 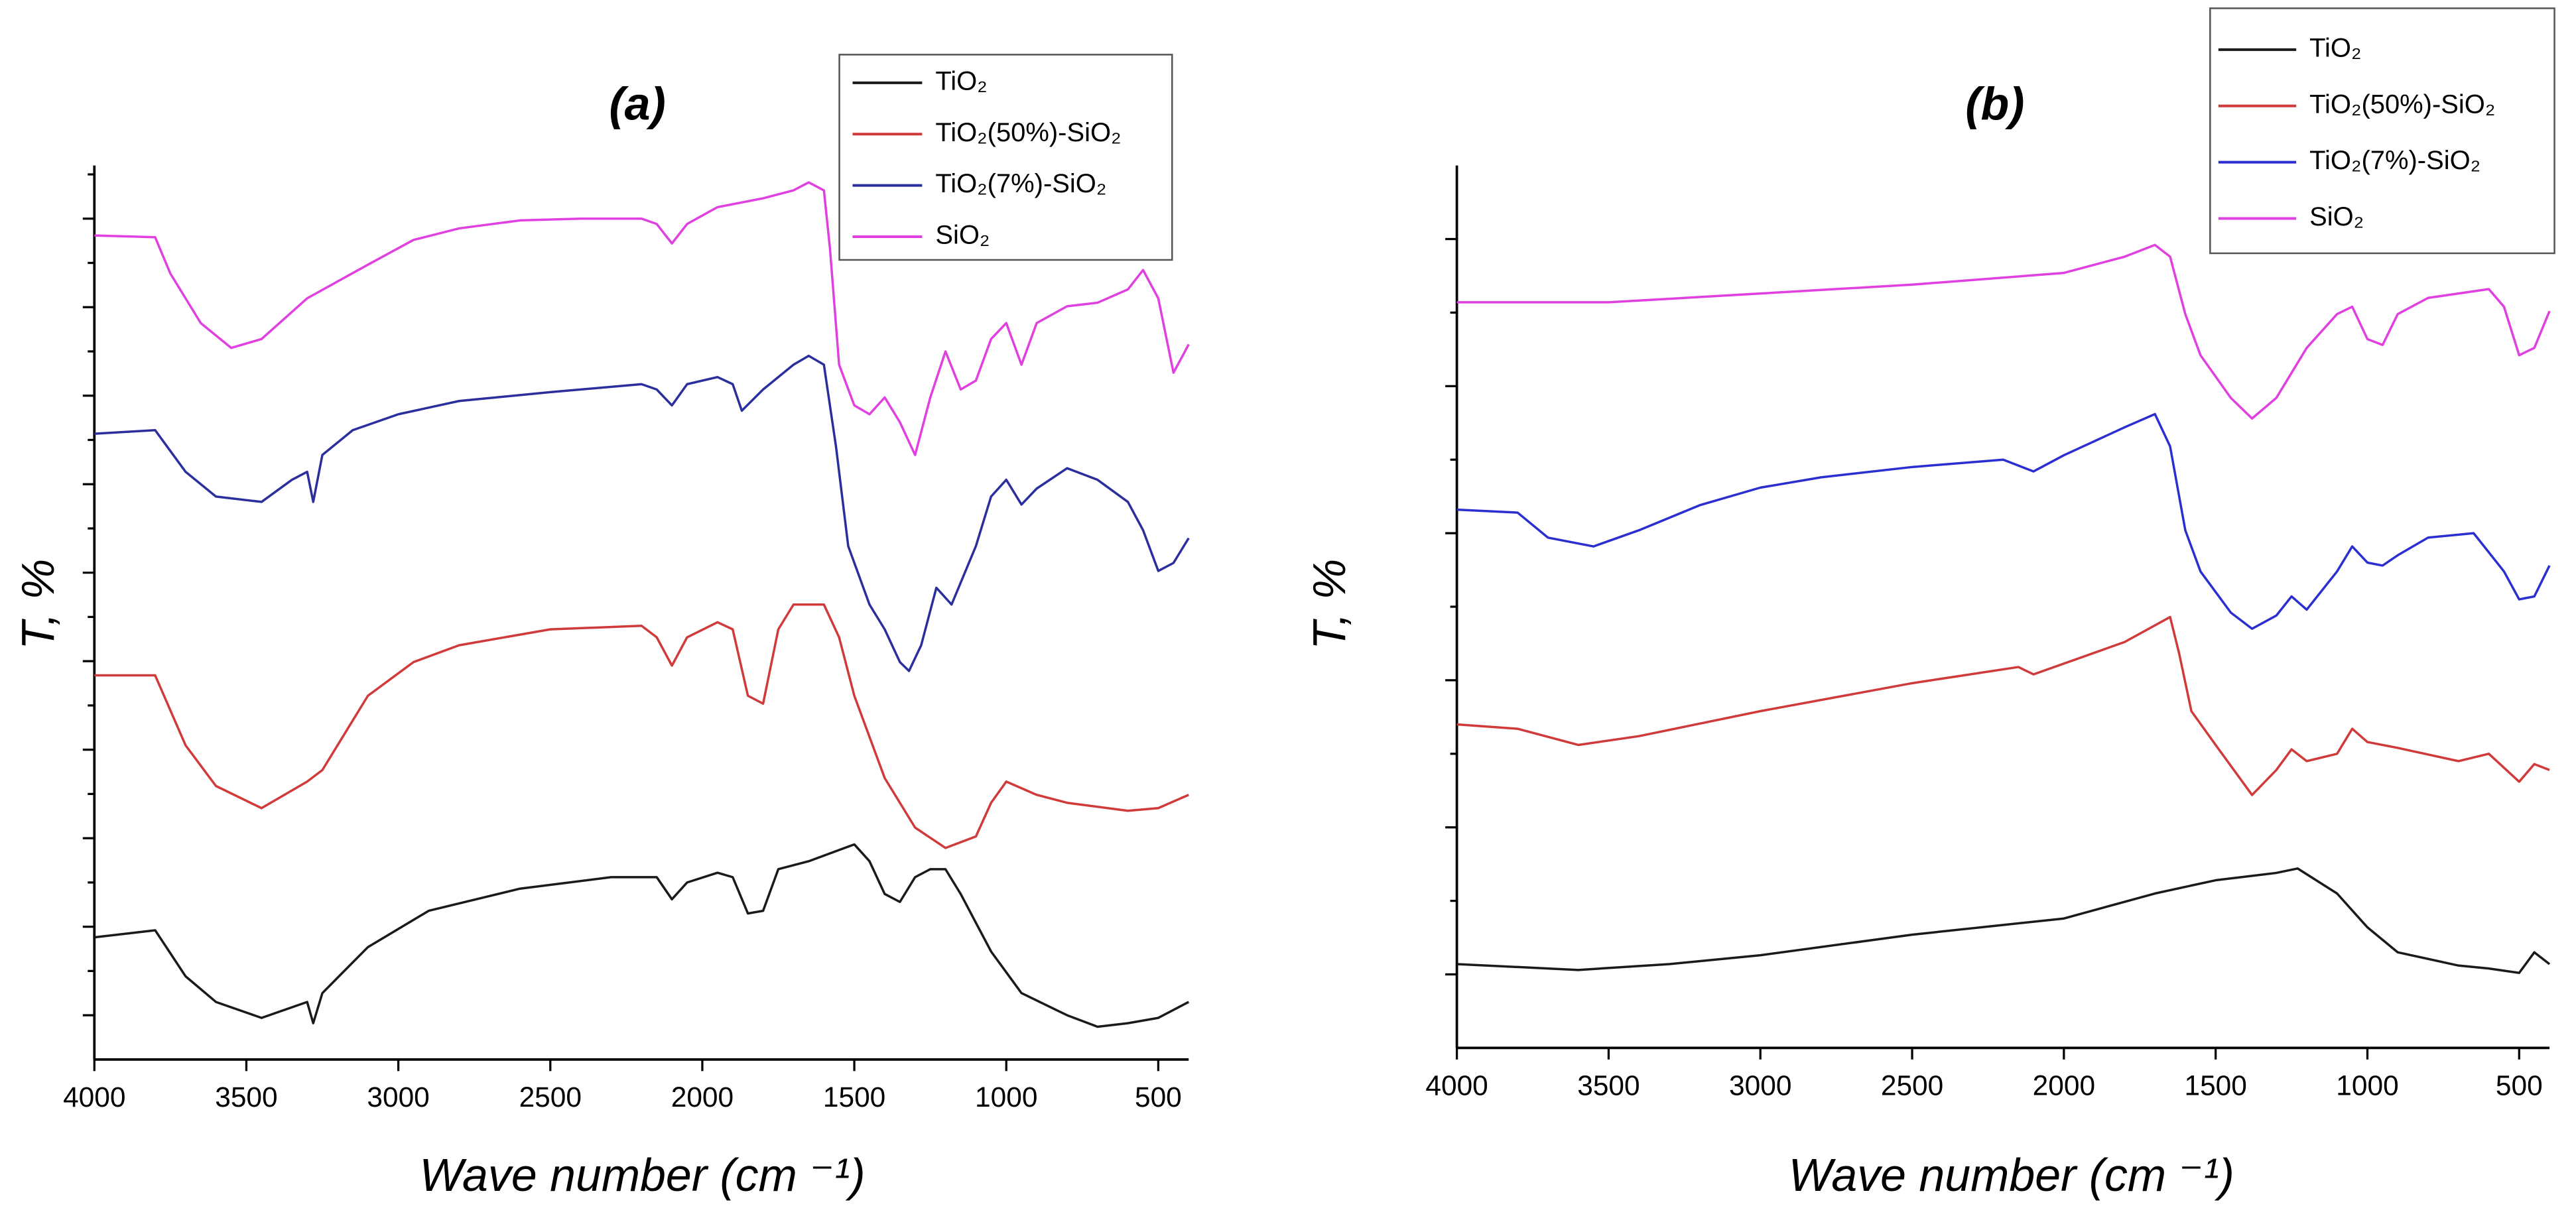 I want to click on chart-title: (a), so click(x=637, y=104).